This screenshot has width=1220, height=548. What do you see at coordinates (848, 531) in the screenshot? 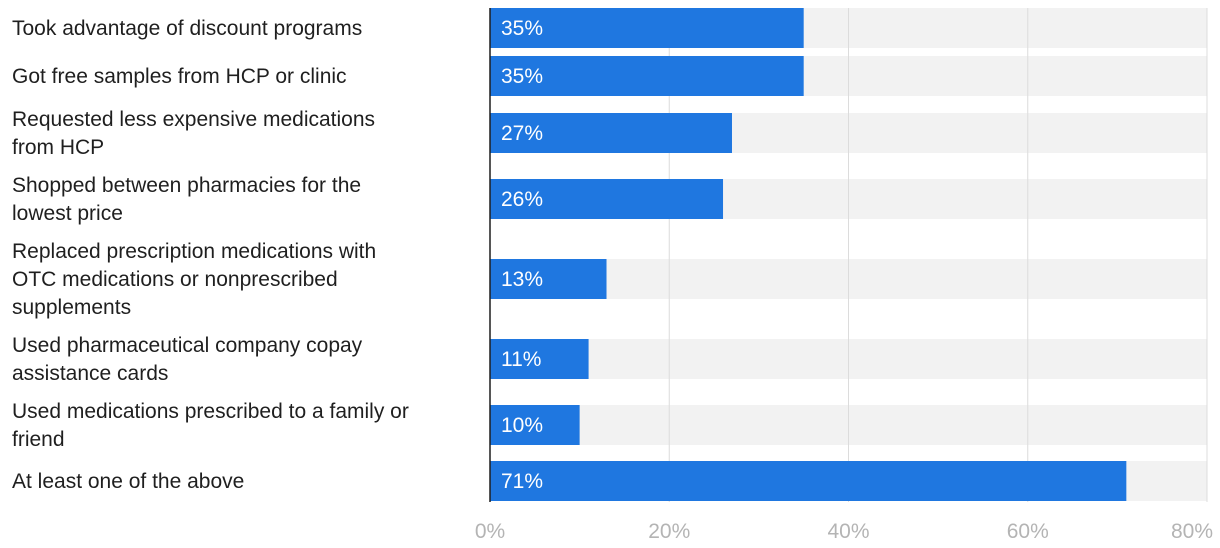
I see `x-tick-label: 40%` at bounding box center [848, 531].